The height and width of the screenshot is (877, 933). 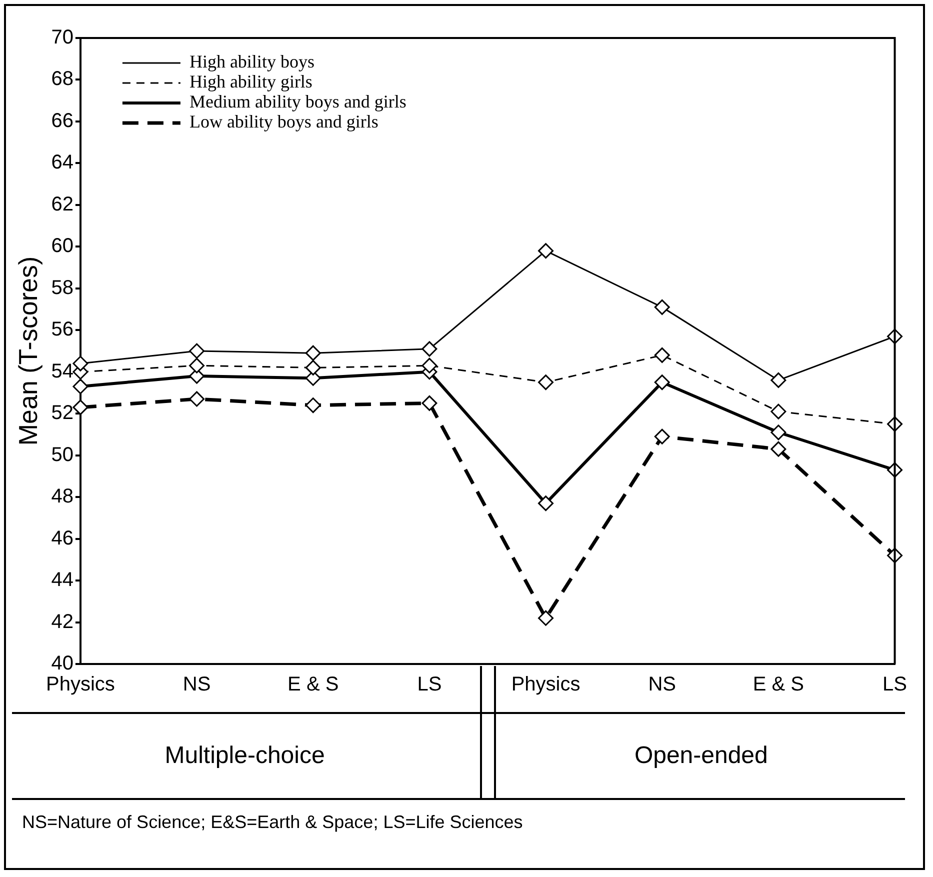 I want to click on y-tick-label: 56, so click(x=62, y=329).